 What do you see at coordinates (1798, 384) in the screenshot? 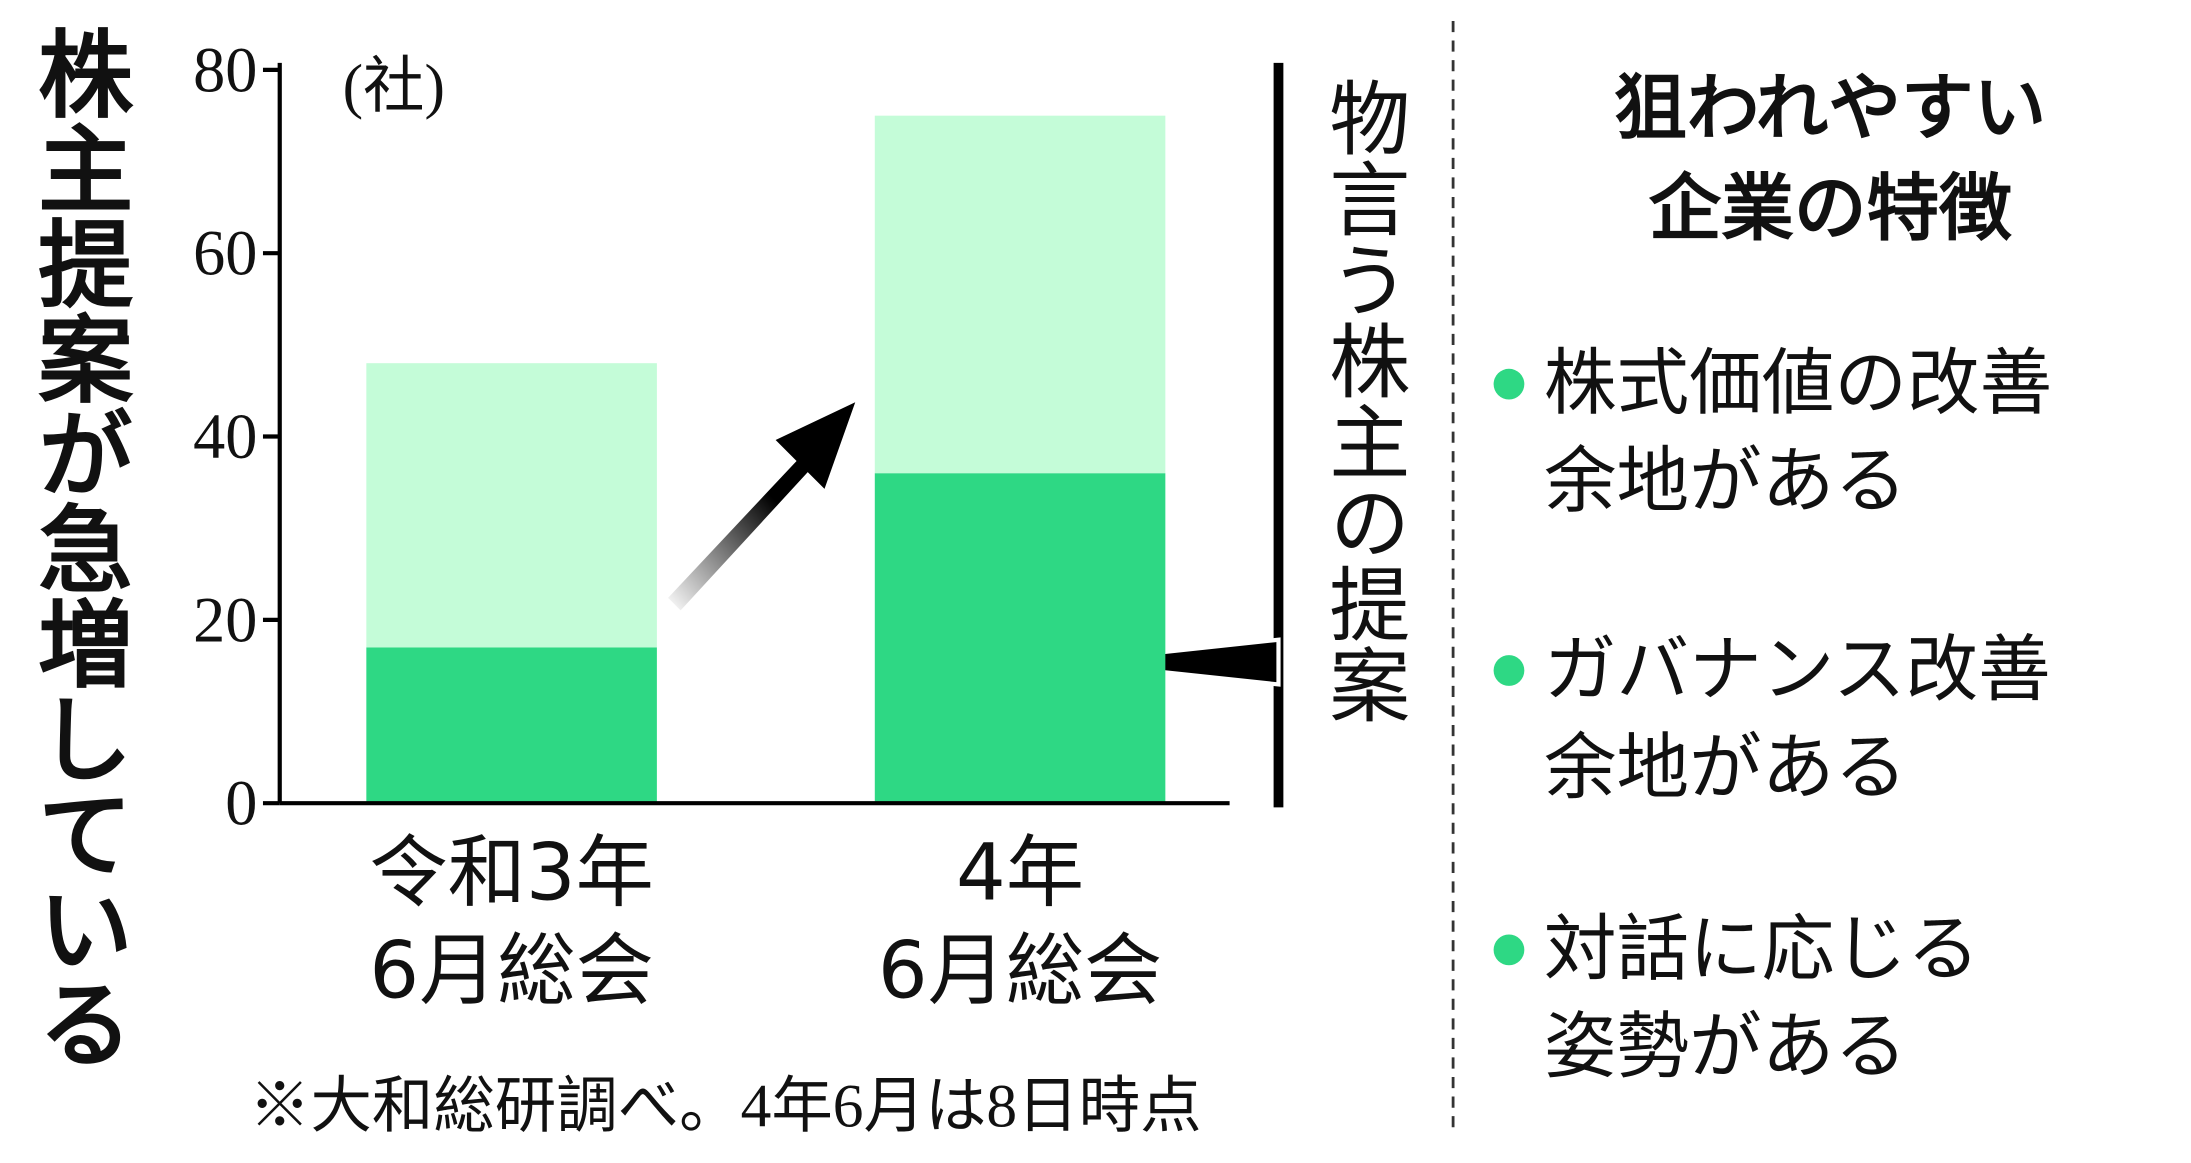
I see `panel-item: 株式価値の改善` at bounding box center [1798, 384].